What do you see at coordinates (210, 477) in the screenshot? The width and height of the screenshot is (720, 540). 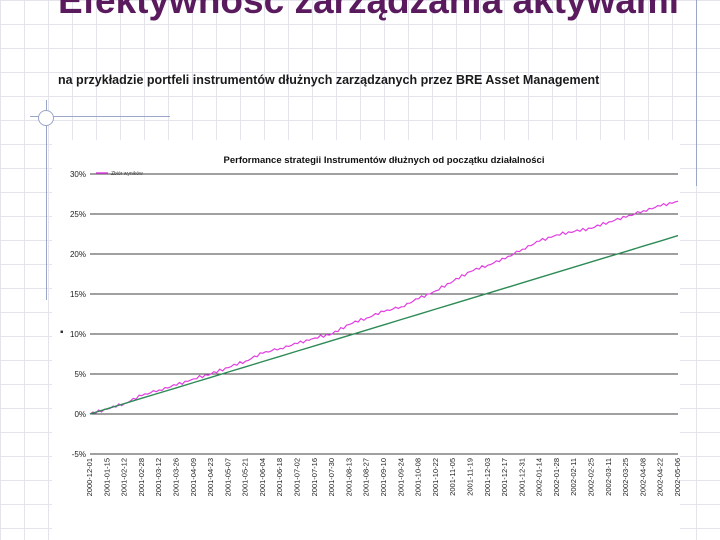 I see `x-tick-label: 2001-04-23` at bounding box center [210, 477].